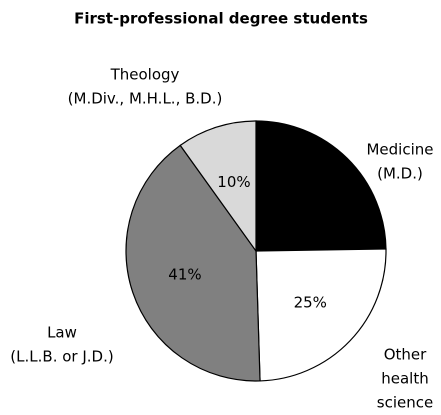  I want to click on category-label: (L.L.B. or J.D.), so click(61, 357).